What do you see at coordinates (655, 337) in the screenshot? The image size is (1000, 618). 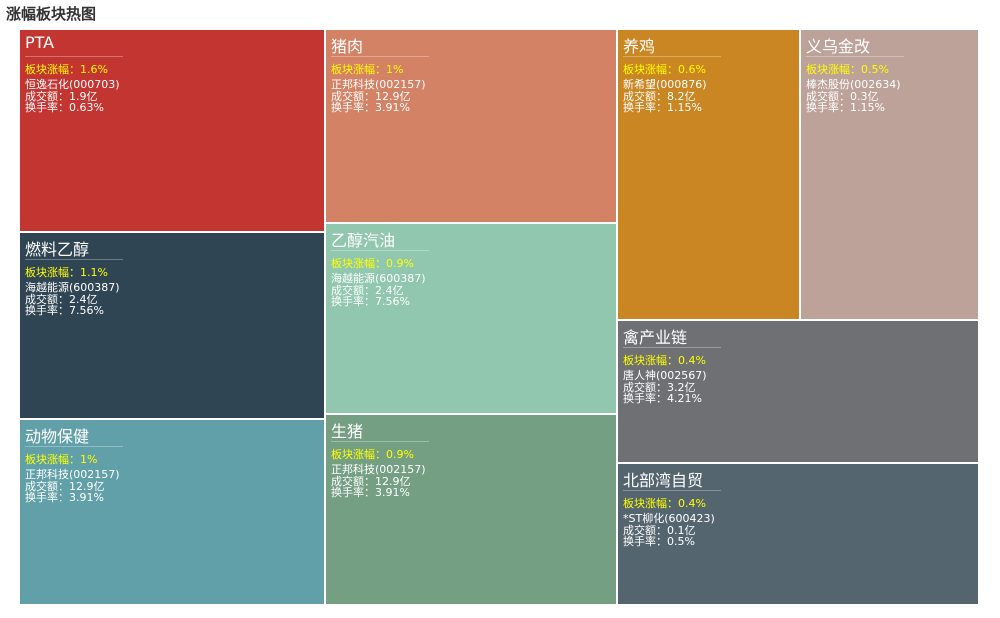 I see `tile-name: 禽产业链` at bounding box center [655, 337].